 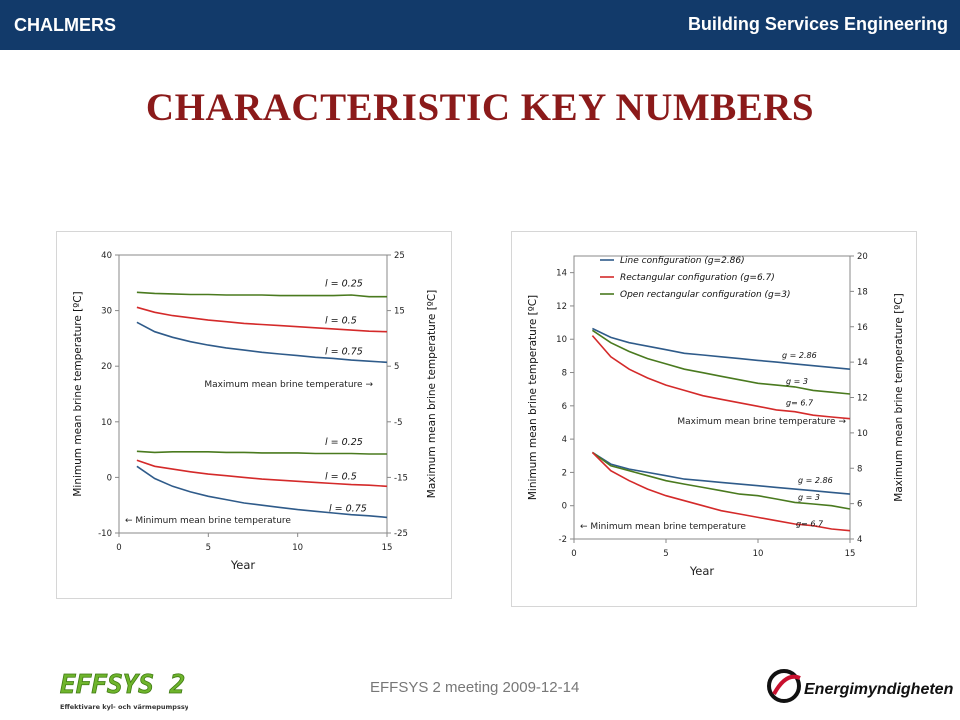 I want to click on energimyndigheten-logo: Energimyndigheten, so click(x=859, y=689).